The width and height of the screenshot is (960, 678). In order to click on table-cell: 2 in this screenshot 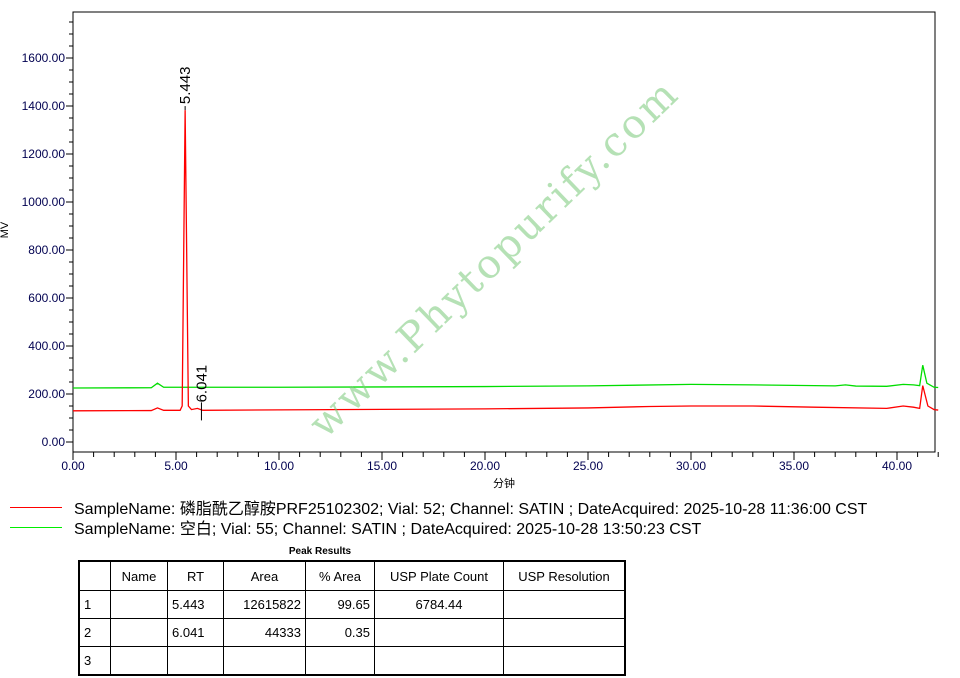, I will do `click(94, 632)`.